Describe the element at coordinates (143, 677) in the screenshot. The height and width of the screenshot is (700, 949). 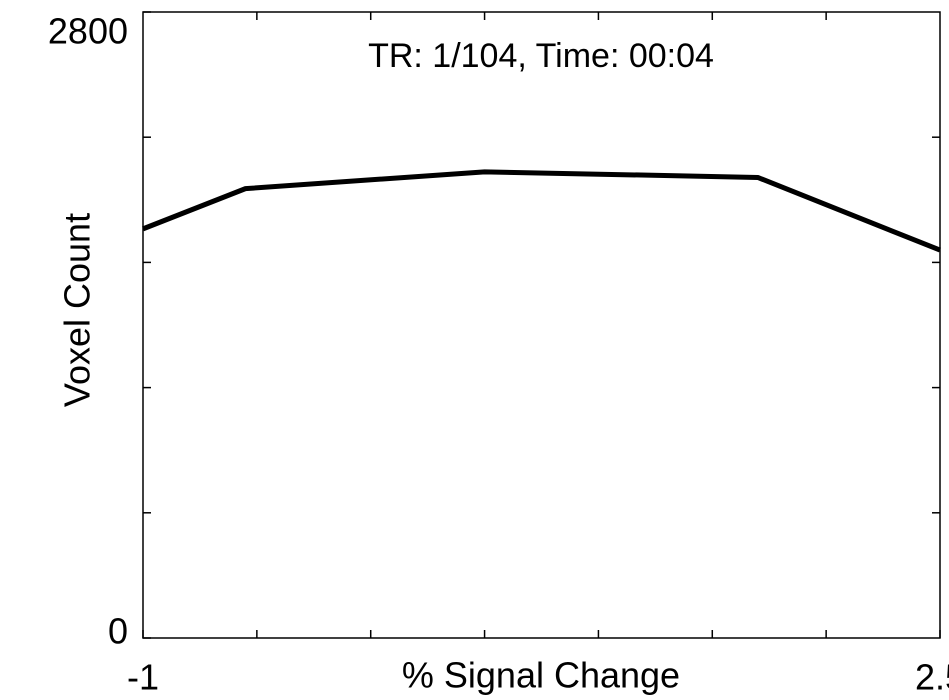
I see `x-tick-label: -1` at that location.